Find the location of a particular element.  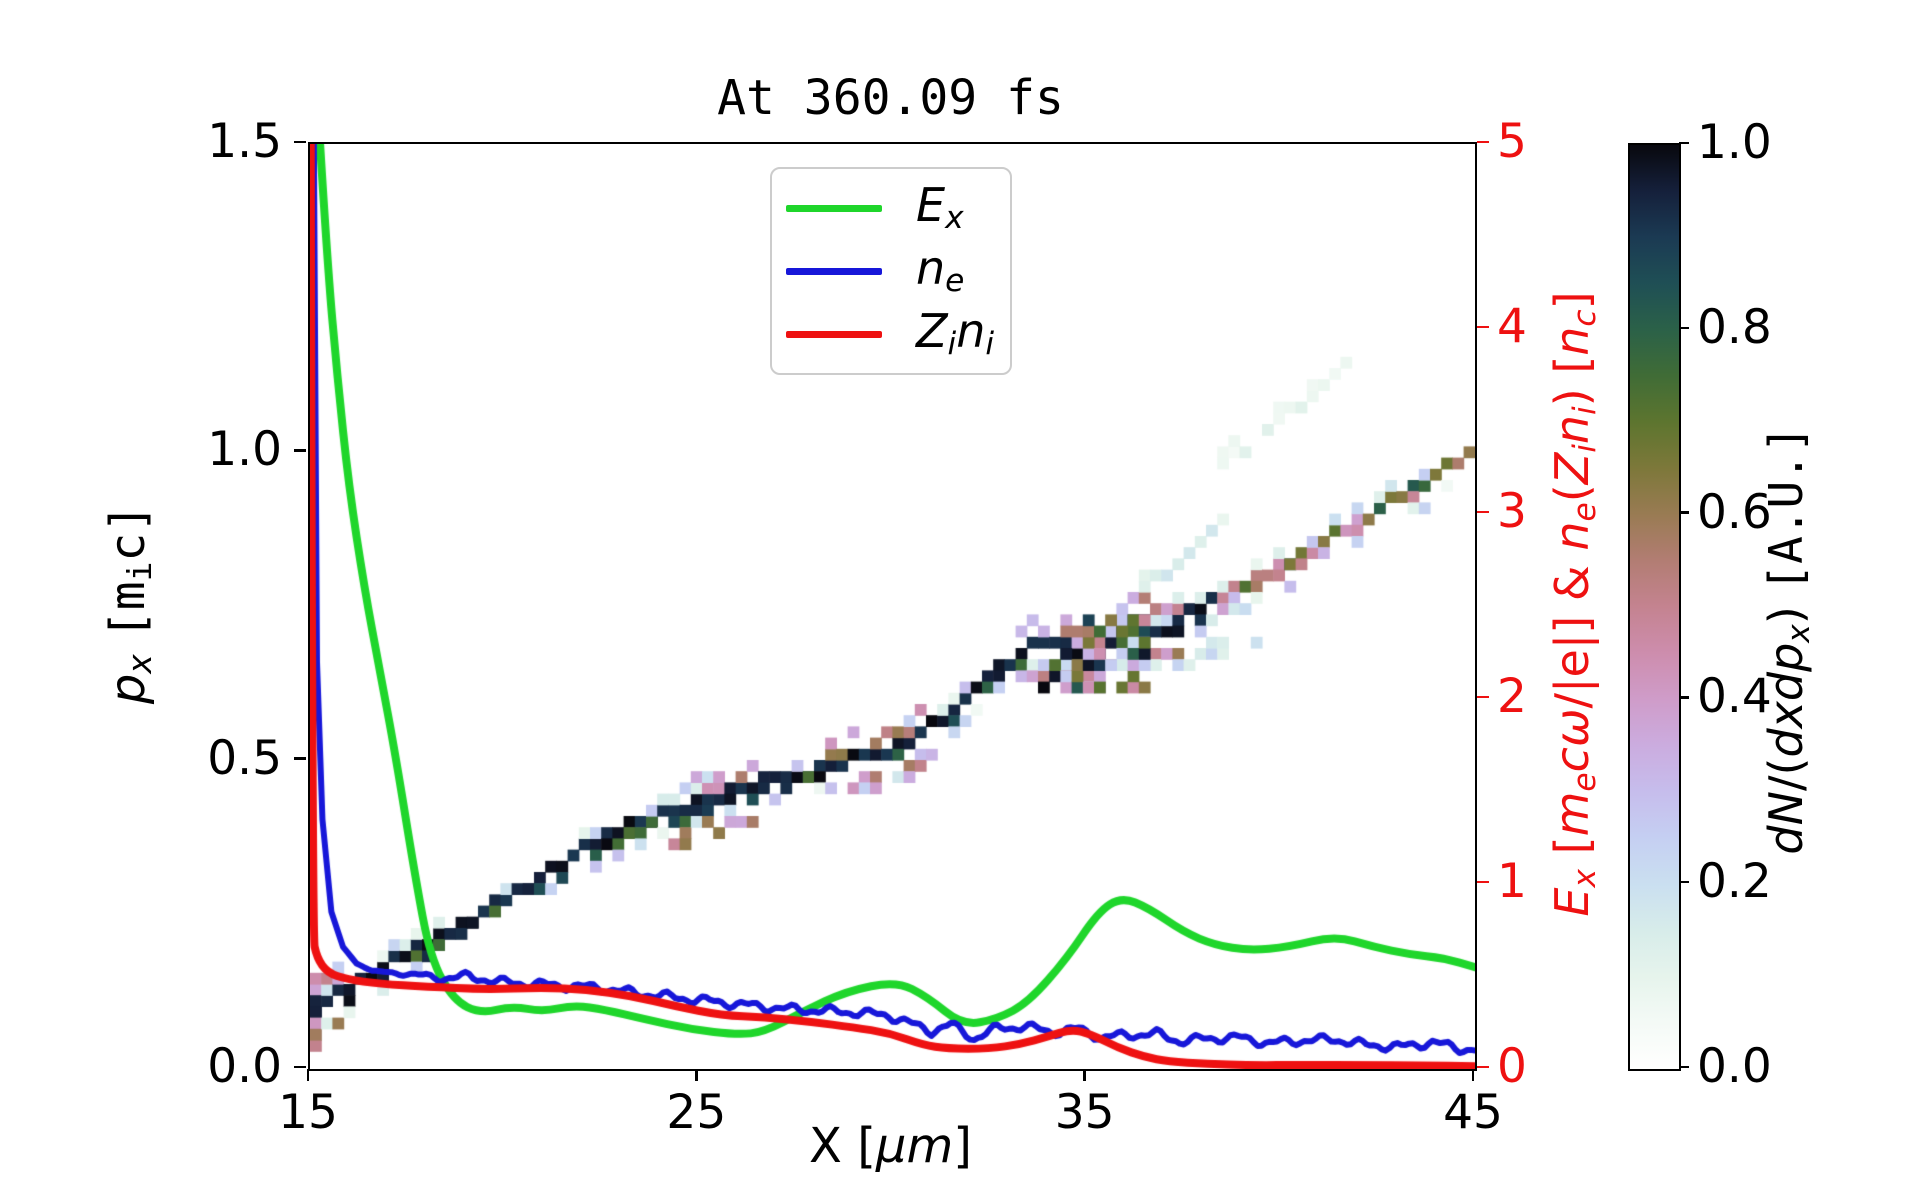

y-right-tick-label: 2 is located at coordinates (1512, 696).